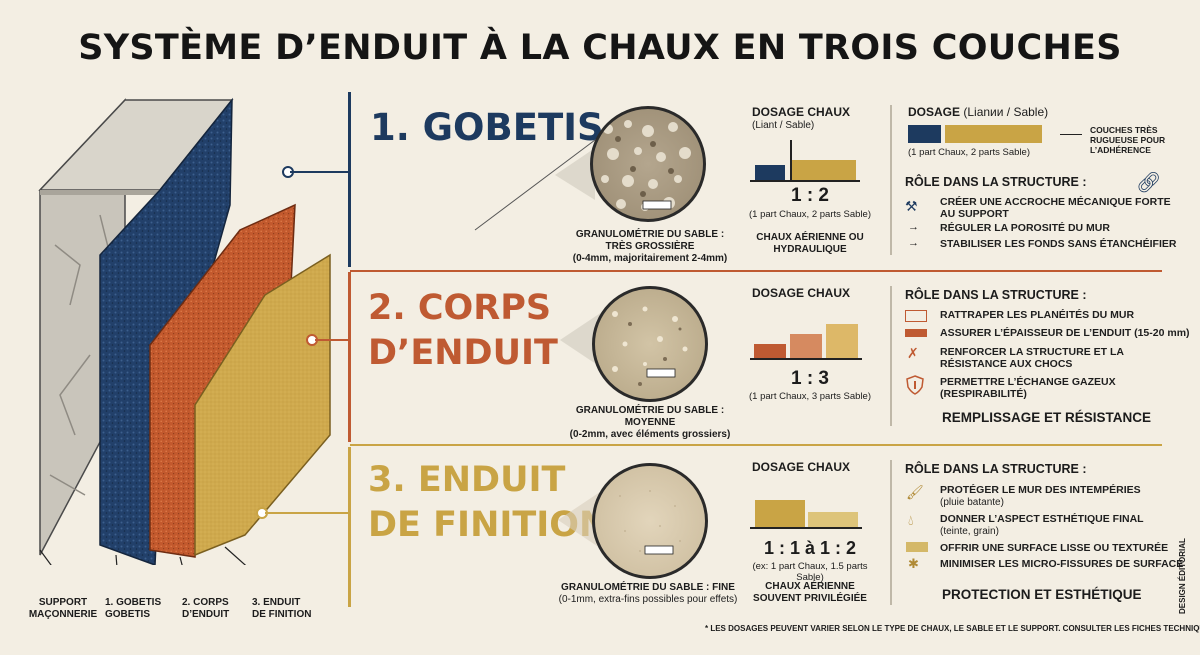 The height and width of the screenshot is (655, 1200). Describe the element at coordinates (913, 353) in the screenshot. I see `tools-icon: ✗` at that location.